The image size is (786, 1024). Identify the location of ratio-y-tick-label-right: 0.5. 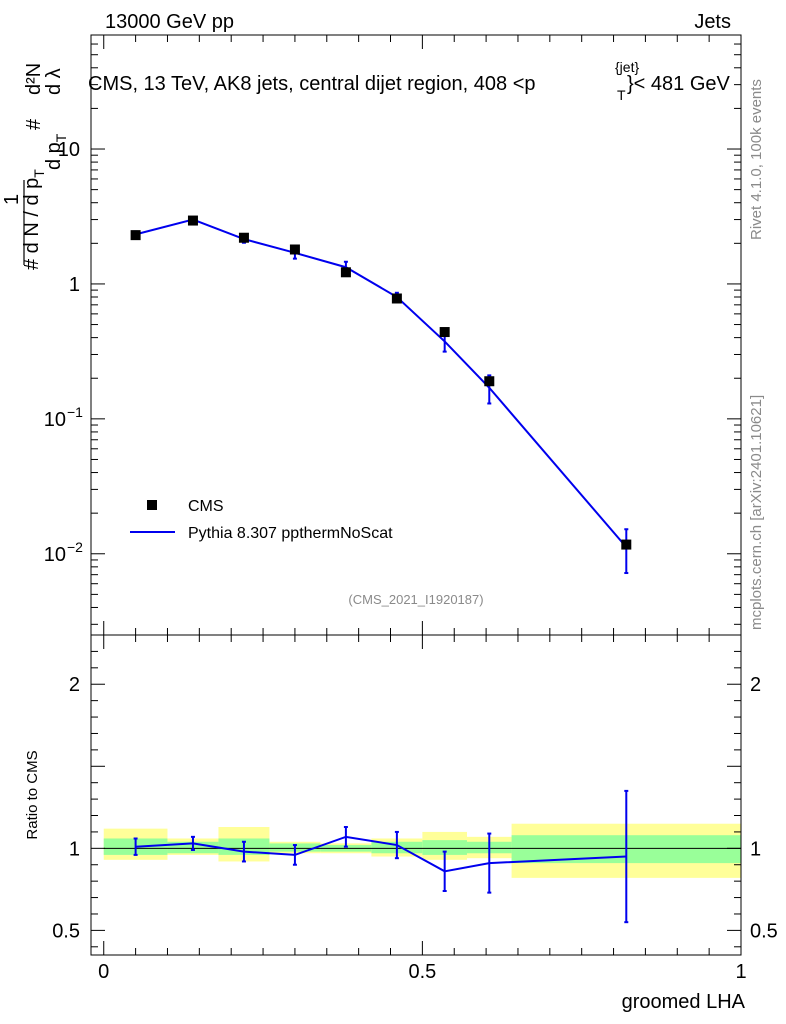
(764, 931).